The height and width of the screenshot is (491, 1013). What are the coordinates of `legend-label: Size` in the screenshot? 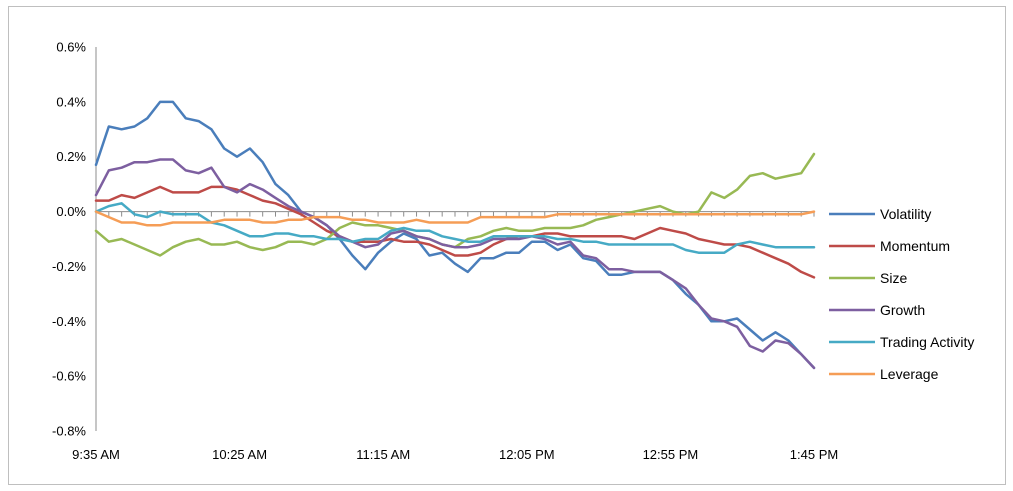 It's located at (893, 278).